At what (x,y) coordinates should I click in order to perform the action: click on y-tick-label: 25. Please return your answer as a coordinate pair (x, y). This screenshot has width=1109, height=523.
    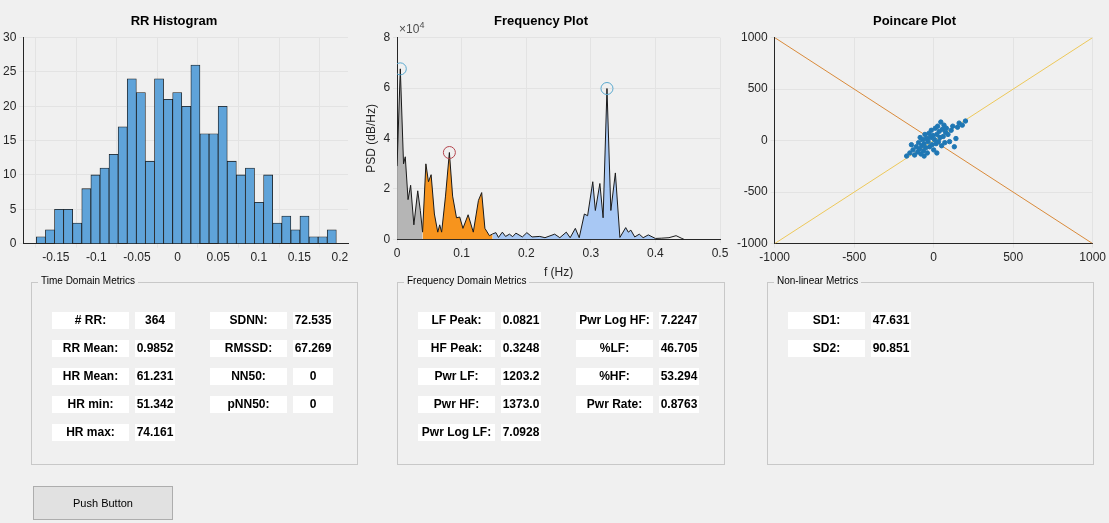
    Looking at the image, I should click on (9, 71).